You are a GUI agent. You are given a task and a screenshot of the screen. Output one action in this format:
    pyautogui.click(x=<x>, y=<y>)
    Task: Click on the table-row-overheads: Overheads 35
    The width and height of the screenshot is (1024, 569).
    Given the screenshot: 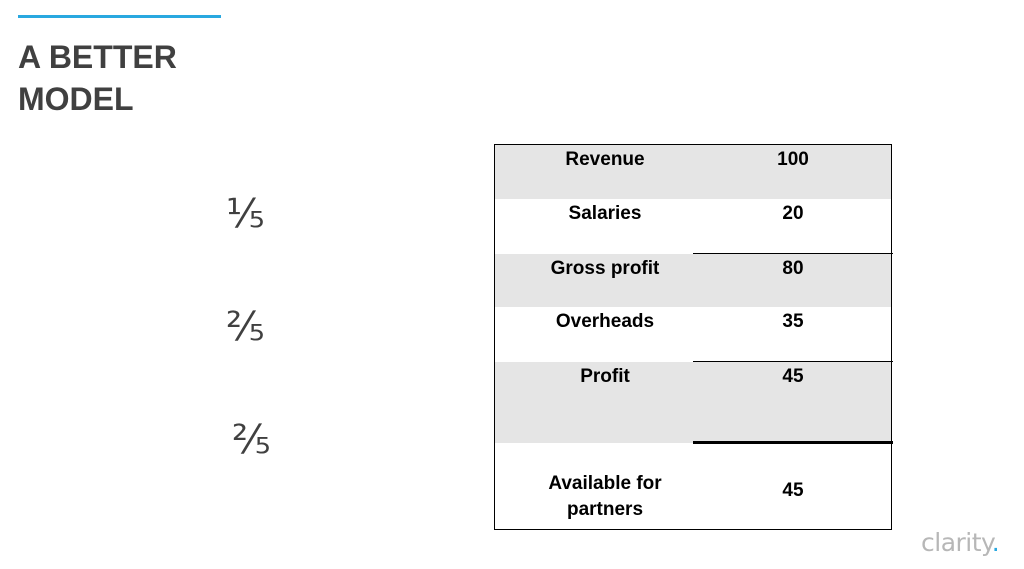 What is the action you would take?
    pyautogui.click(x=693, y=334)
    